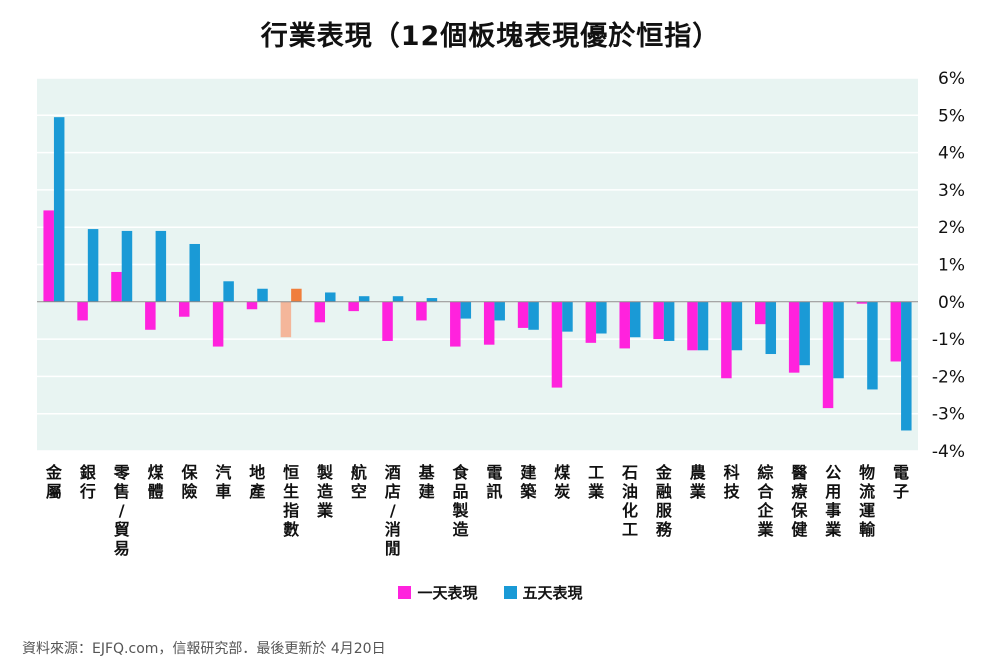 Image resolution: width=981 pixels, height=671 pixels. I want to click on x-tick-label: 保險, so click(189, 482).